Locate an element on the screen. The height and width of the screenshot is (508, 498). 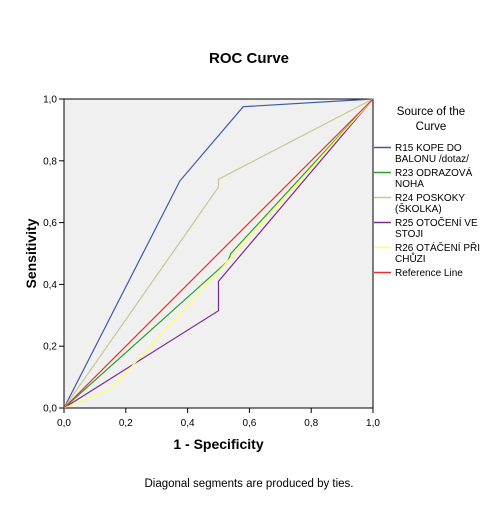
legend-label-4: R25 OTOČENÍ VE is located at coordinates (436, 222).